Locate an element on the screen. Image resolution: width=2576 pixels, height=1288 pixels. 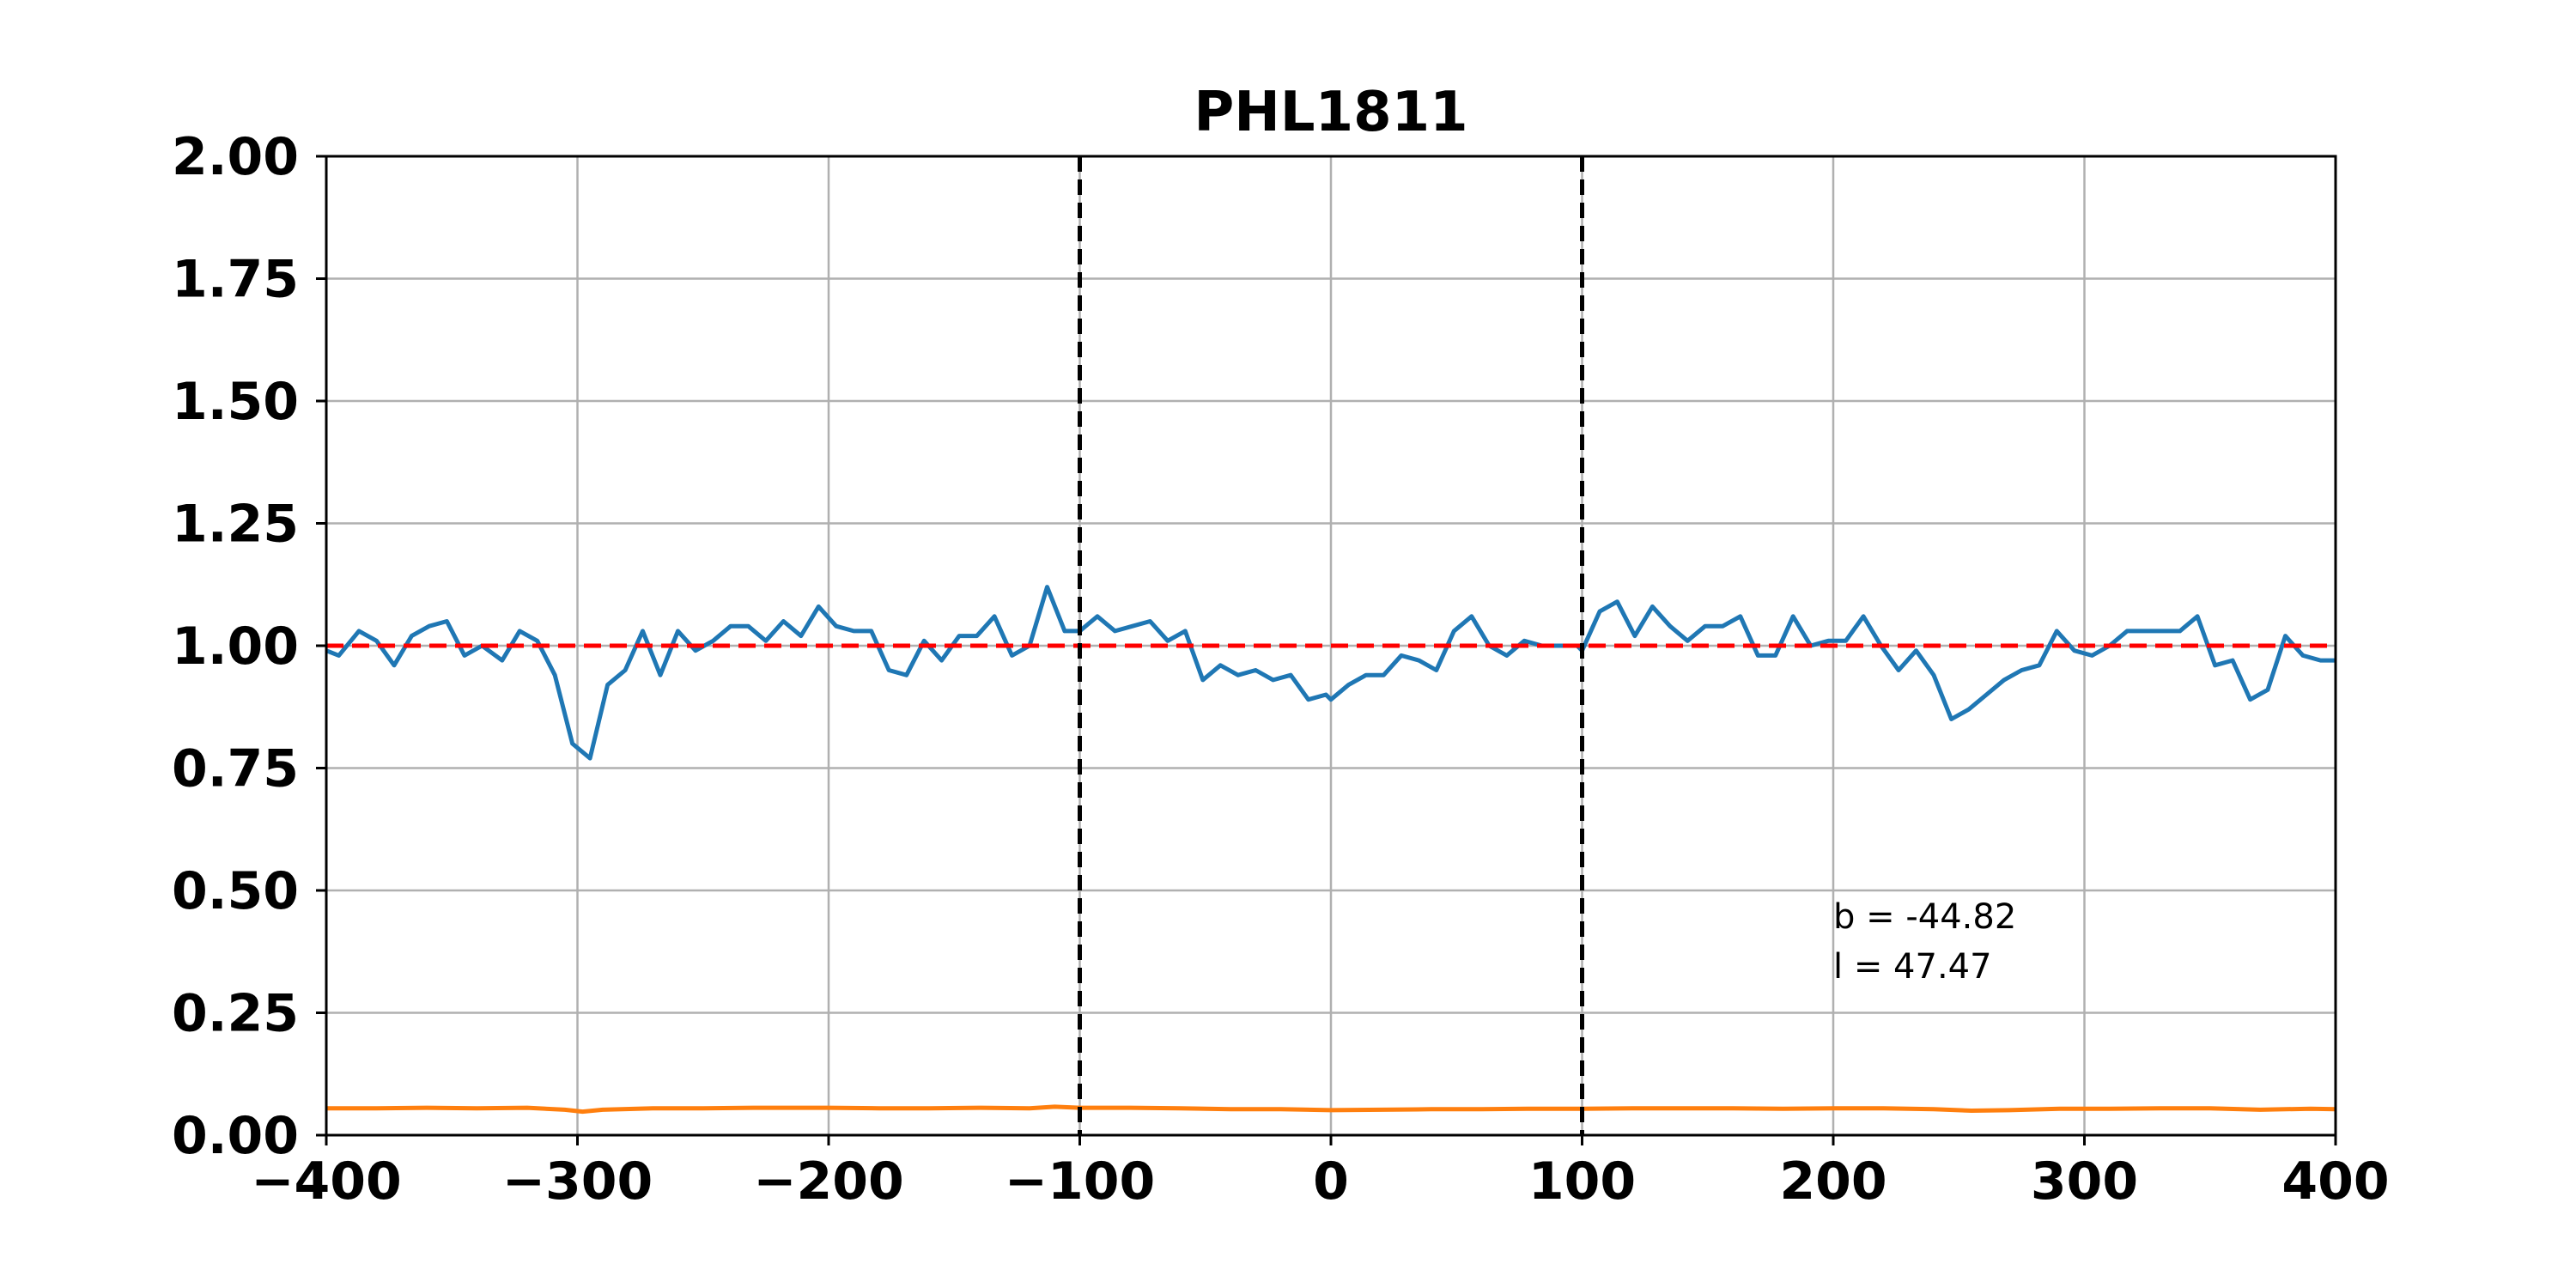
x-tick-label: 400 is located at coordinates (2335, 1181).